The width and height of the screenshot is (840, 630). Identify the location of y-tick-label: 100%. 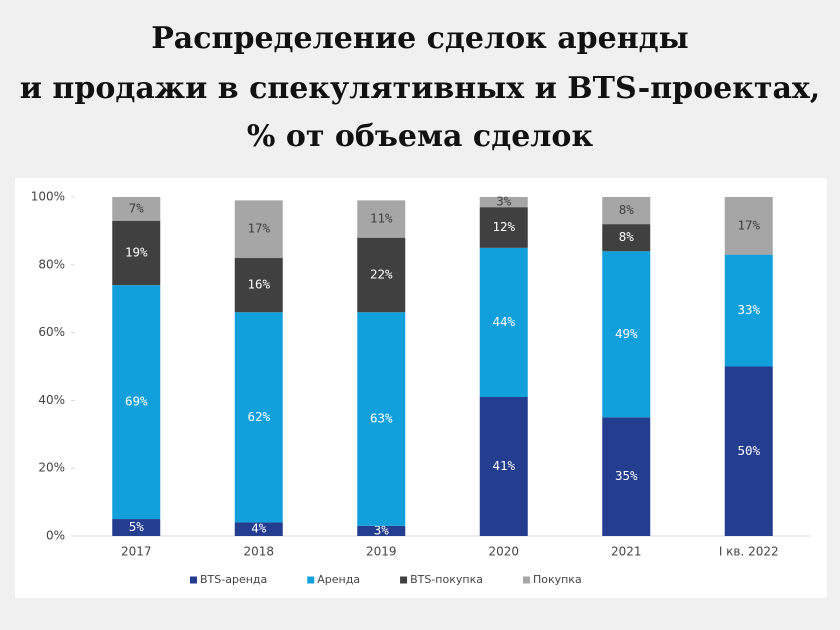
(48, 197).